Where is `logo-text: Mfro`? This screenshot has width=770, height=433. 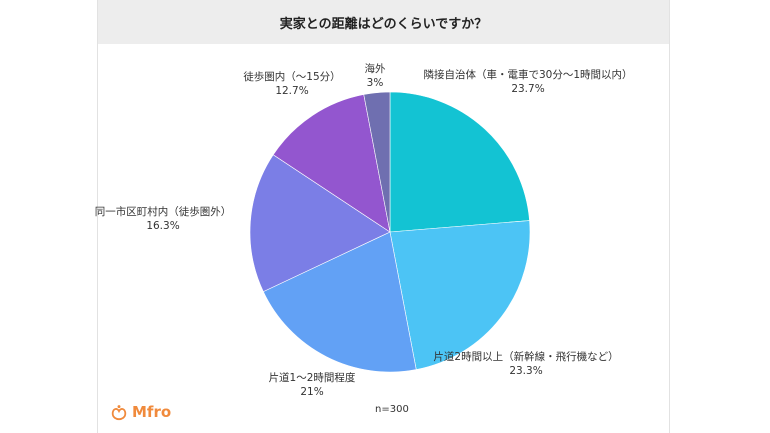 logo-text: Mfro is located at coordinates (152, 412).